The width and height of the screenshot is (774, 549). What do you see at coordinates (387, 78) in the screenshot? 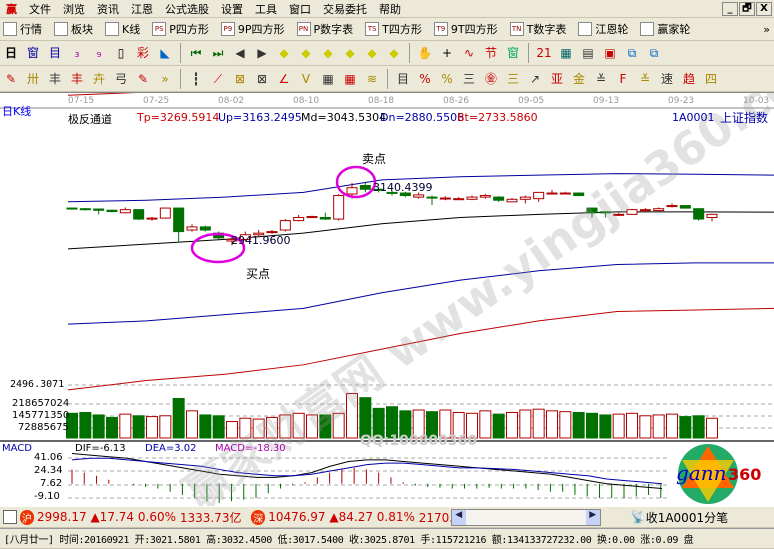
I see `toolbar-separator` at bounding box center [387, 78].